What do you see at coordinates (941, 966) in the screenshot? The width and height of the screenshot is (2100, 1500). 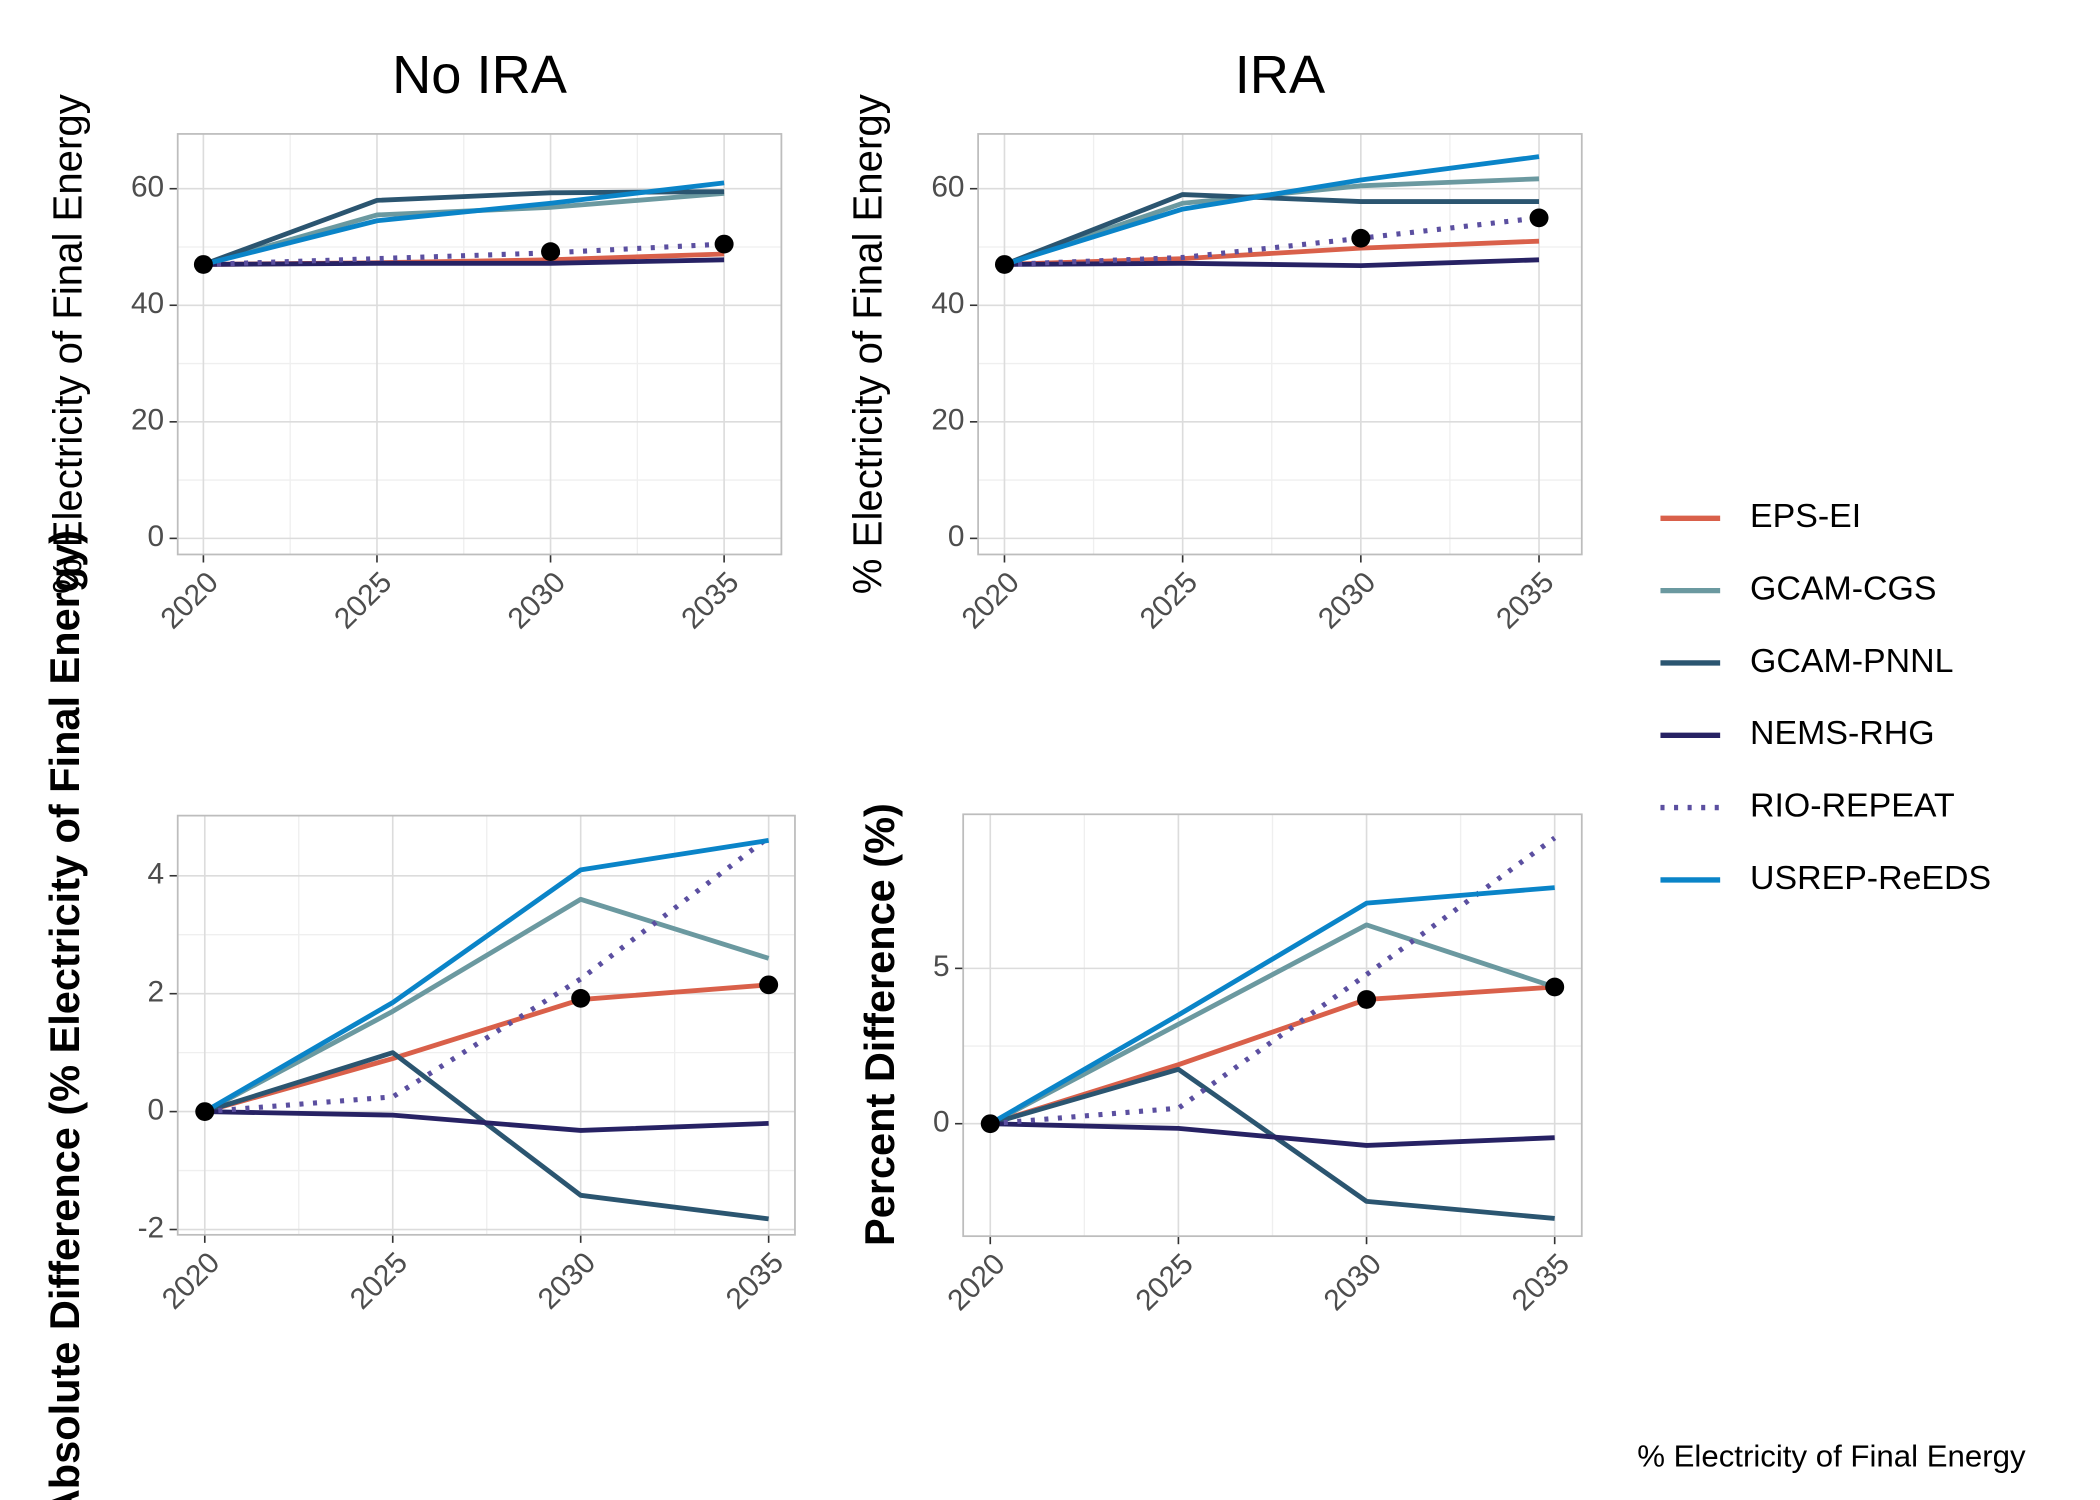 I see `y-tick-label: 5` at bounding box center [941, 966].